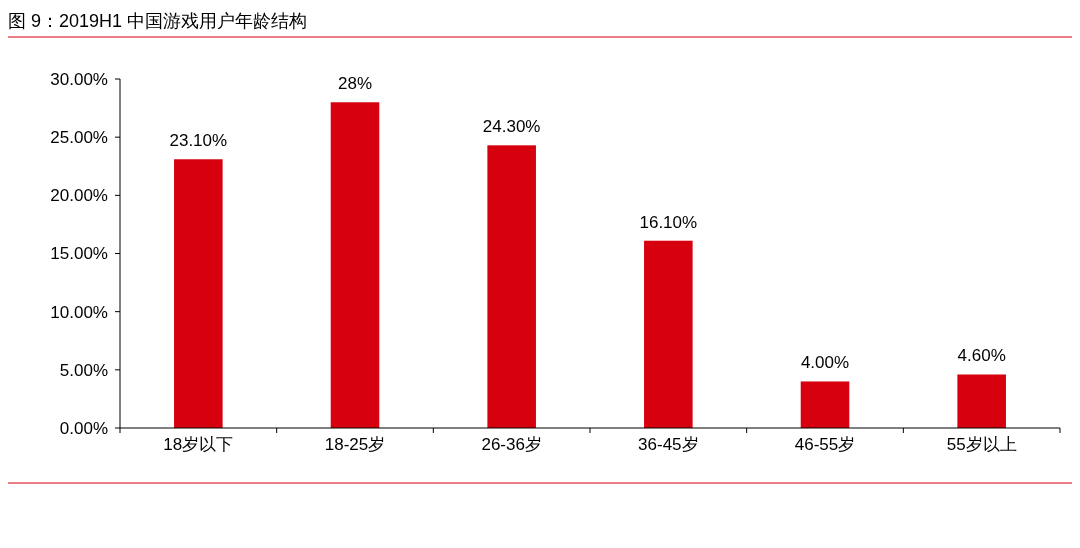 The width and height of the screenshot is (1080, 548). Describe the element at coordinates (511, 444) in the screenshot. I see `x-tick-label: 26-36岁` at that location.